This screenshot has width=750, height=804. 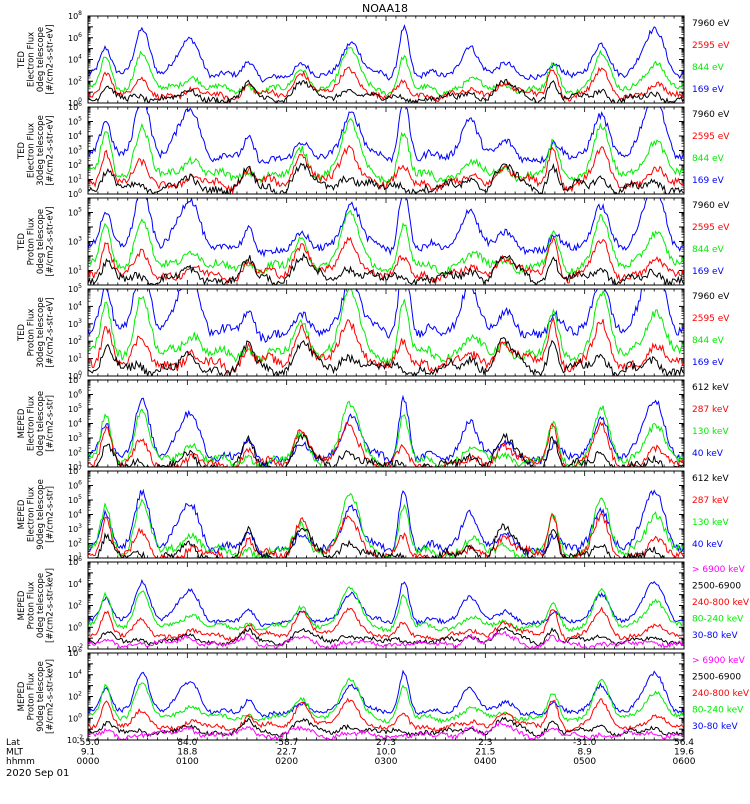 I want to click on series-line-magenta, so click(x=386, y=730).